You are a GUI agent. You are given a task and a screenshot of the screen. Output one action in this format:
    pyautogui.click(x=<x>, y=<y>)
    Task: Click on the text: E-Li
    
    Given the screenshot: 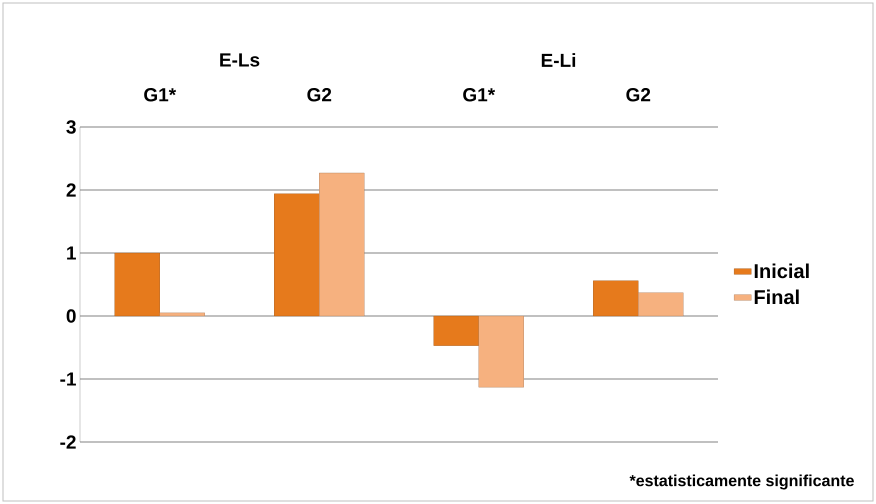 What is the action you would take?
    pyautogui.click(x=559, y=60)
    